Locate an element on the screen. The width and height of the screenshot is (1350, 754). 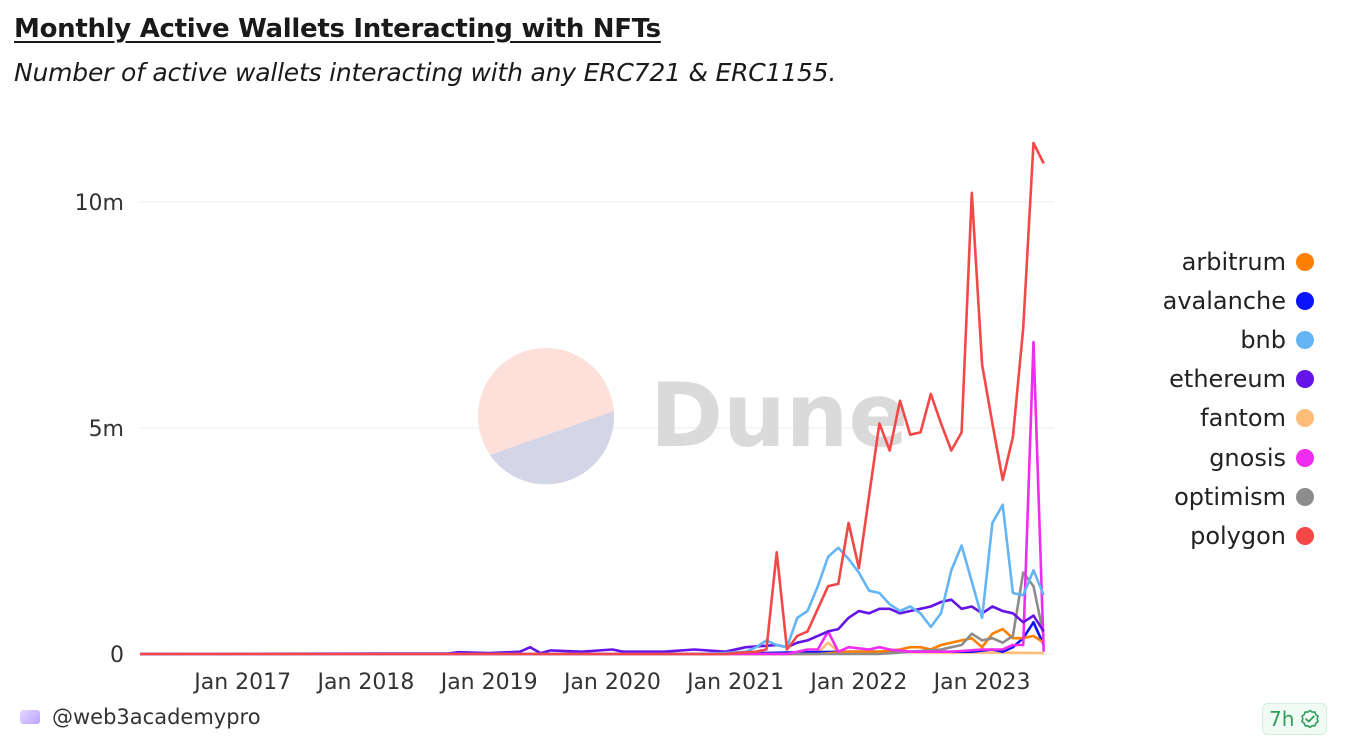
watermark-text: Dune is located at coordinates (779, 415).